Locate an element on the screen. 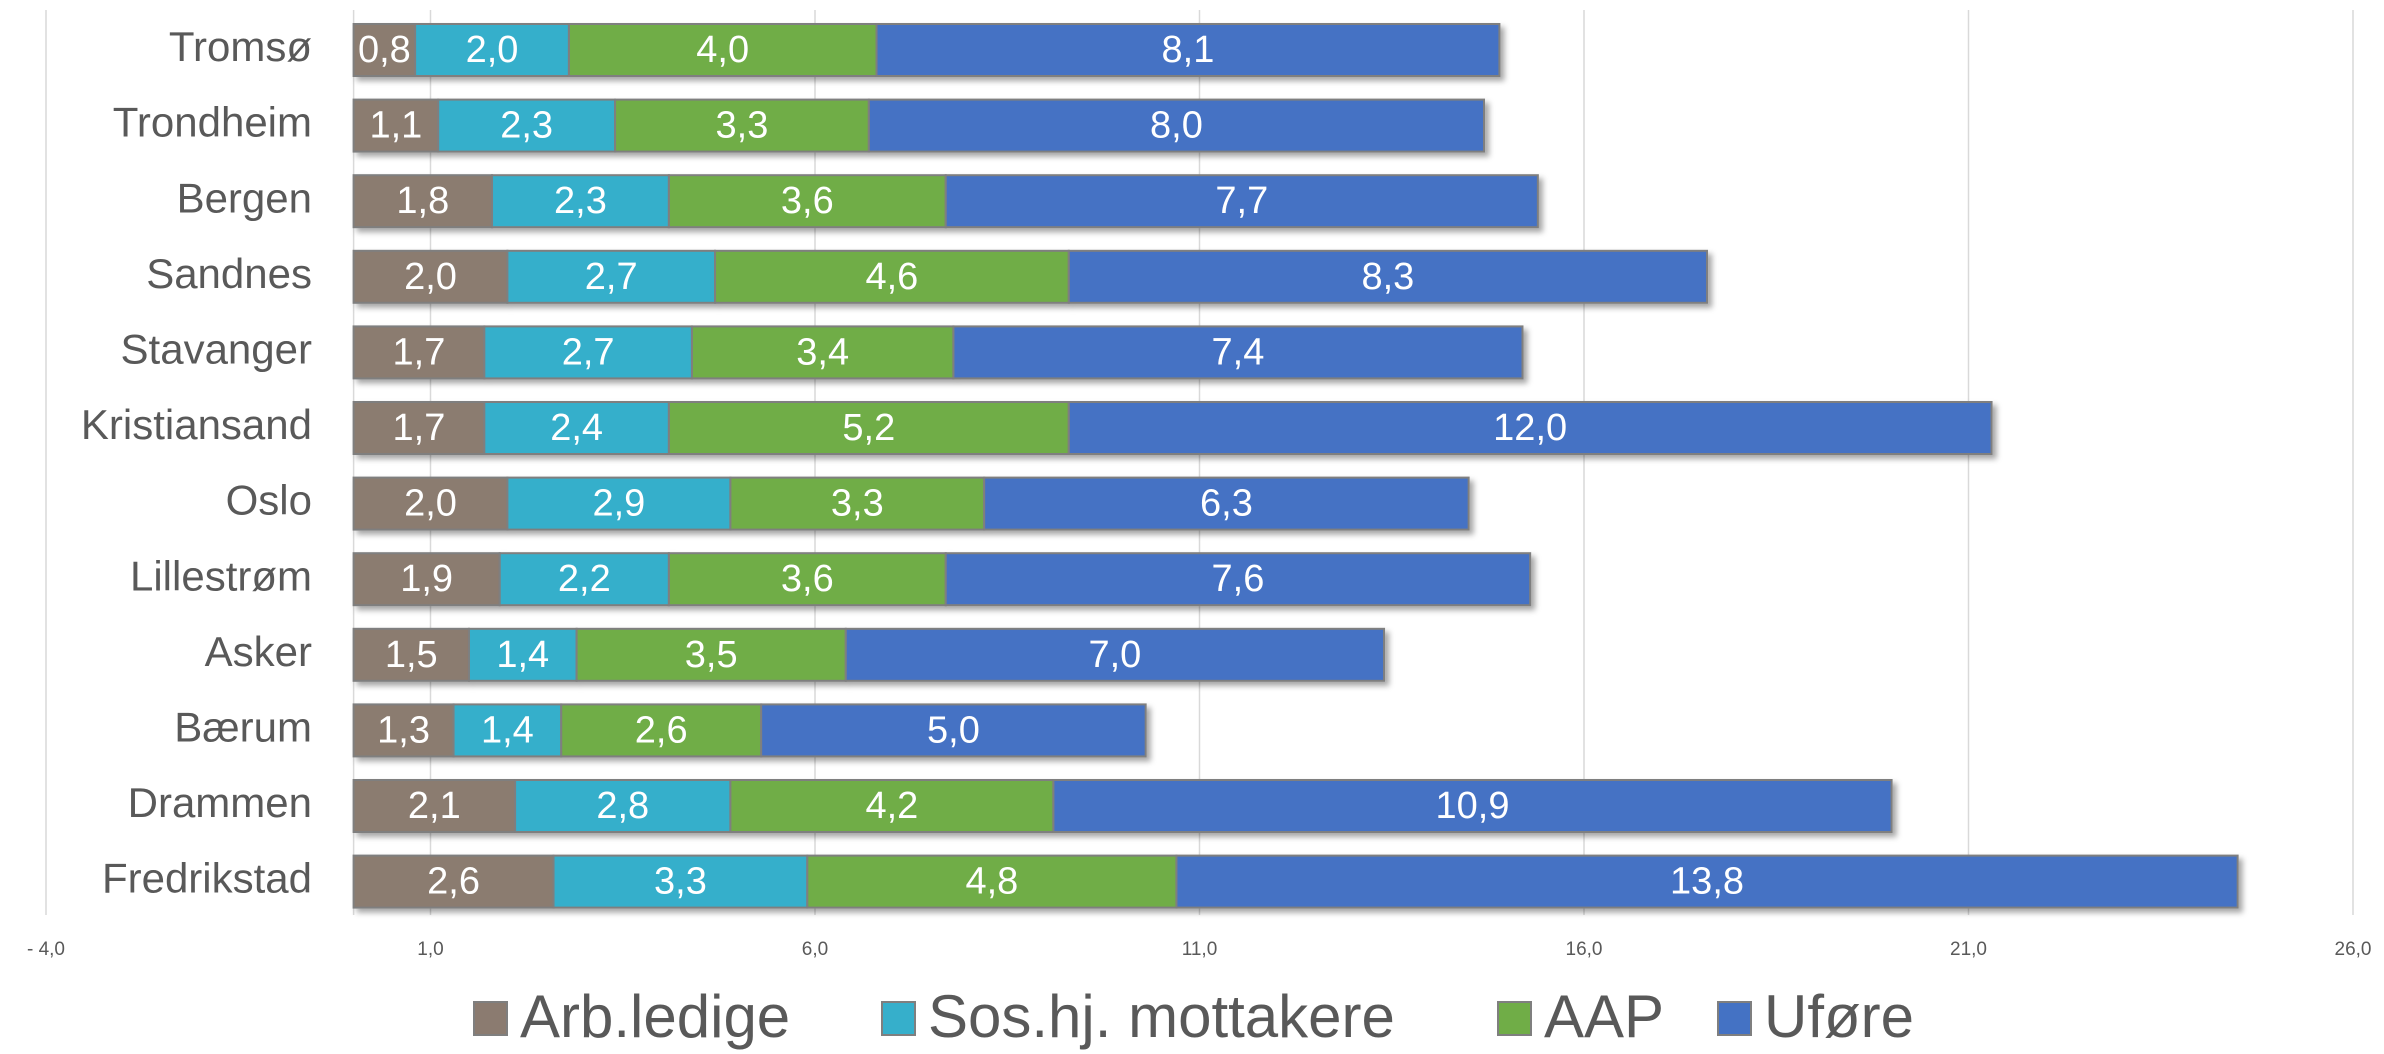 This screenshot has height=1054, width=2384. data-label: 8,1 is located at coordinates (1188, 50).